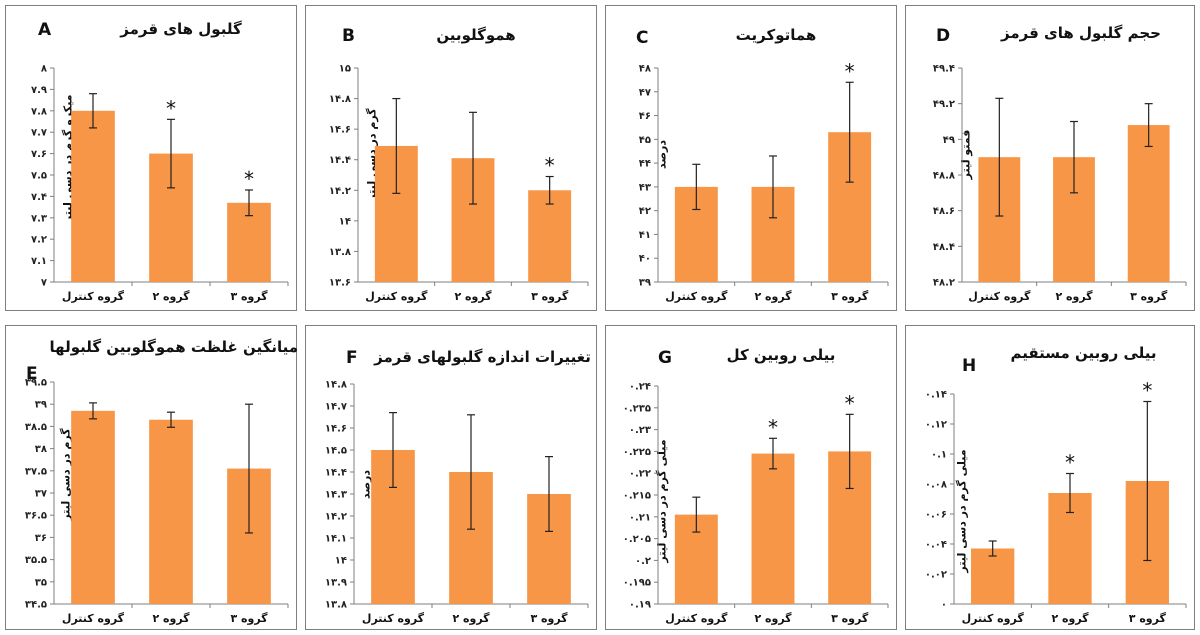 This screenshot has height=635, width=1200. I want to click on y-tick-label: ۷.۲, so click(39, 240).